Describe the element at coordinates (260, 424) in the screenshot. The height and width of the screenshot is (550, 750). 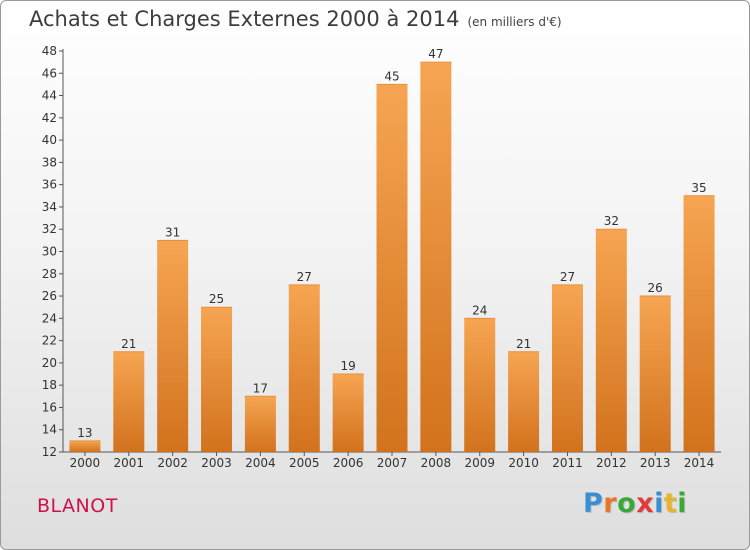
I see `bar-2004` at that location.